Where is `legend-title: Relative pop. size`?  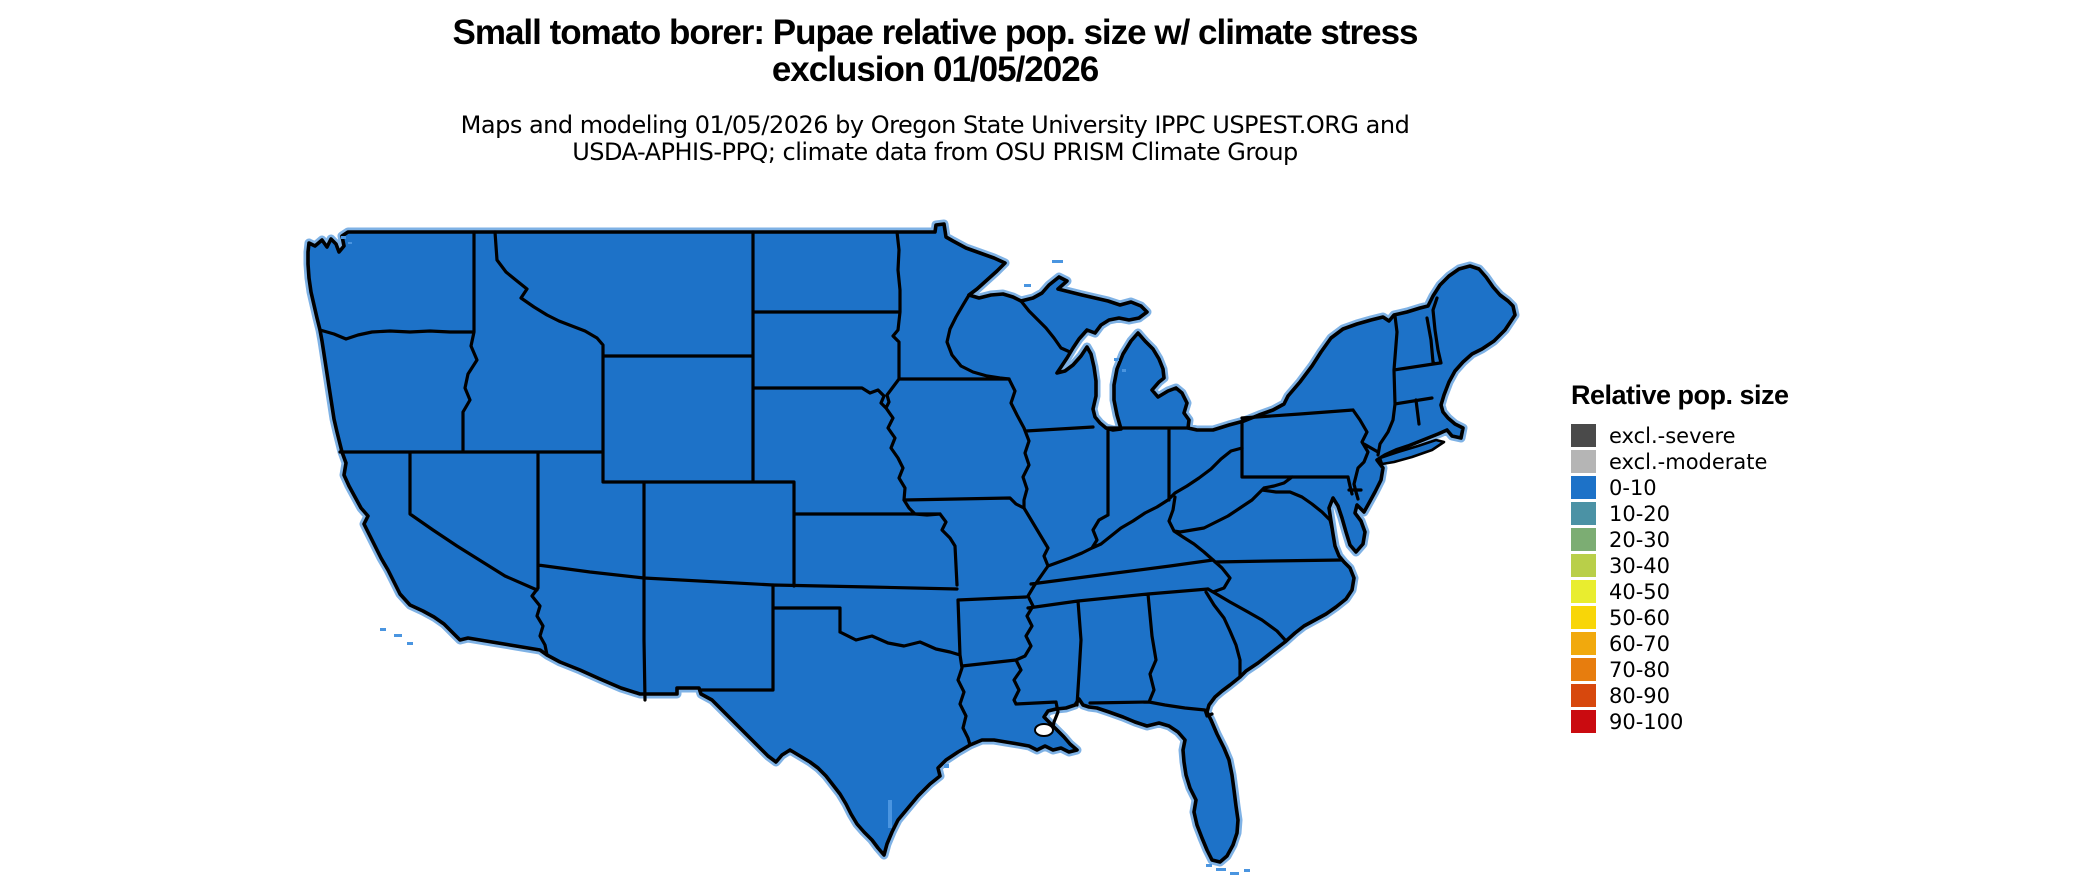 legend-title: Relative pop. size is located at coordinates (1680, 395).